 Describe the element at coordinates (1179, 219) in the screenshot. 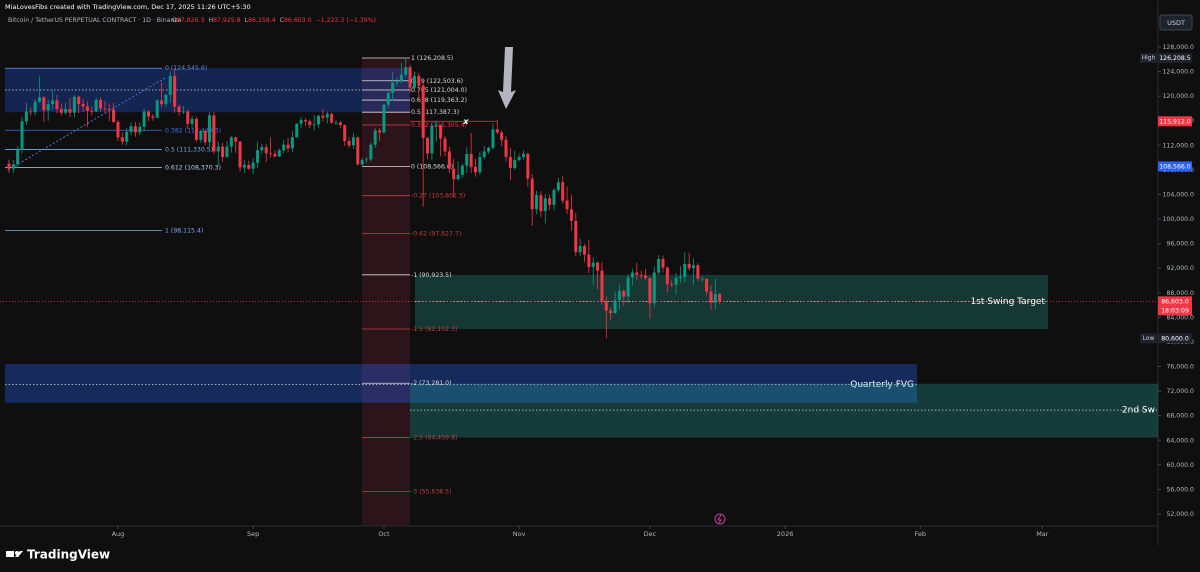

I see `y-tick-label: 100,000.0` at that location.